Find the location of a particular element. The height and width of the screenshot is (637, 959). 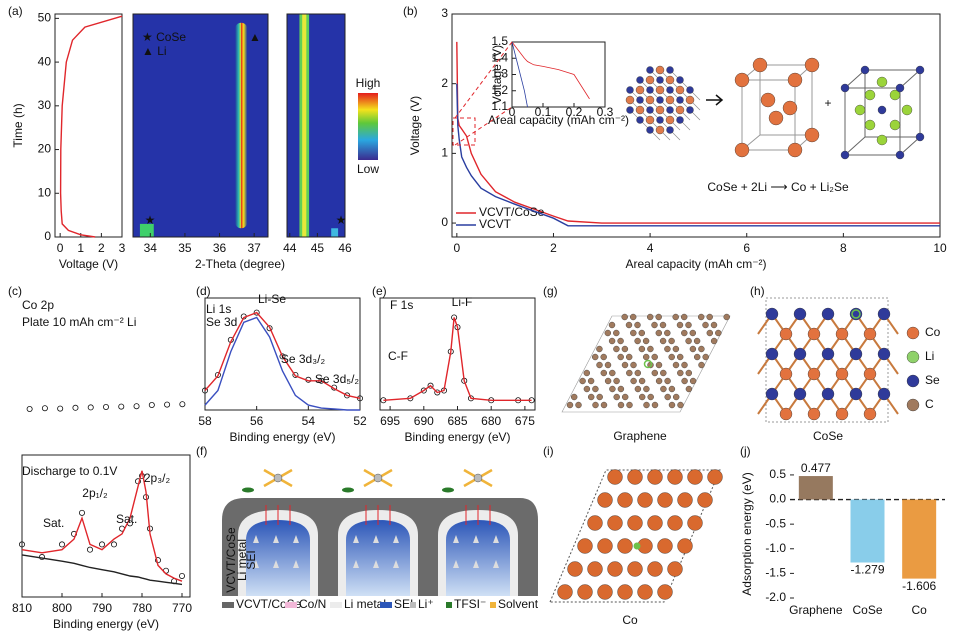

x-tick-label: 780 is located at coordinates (142, 608).